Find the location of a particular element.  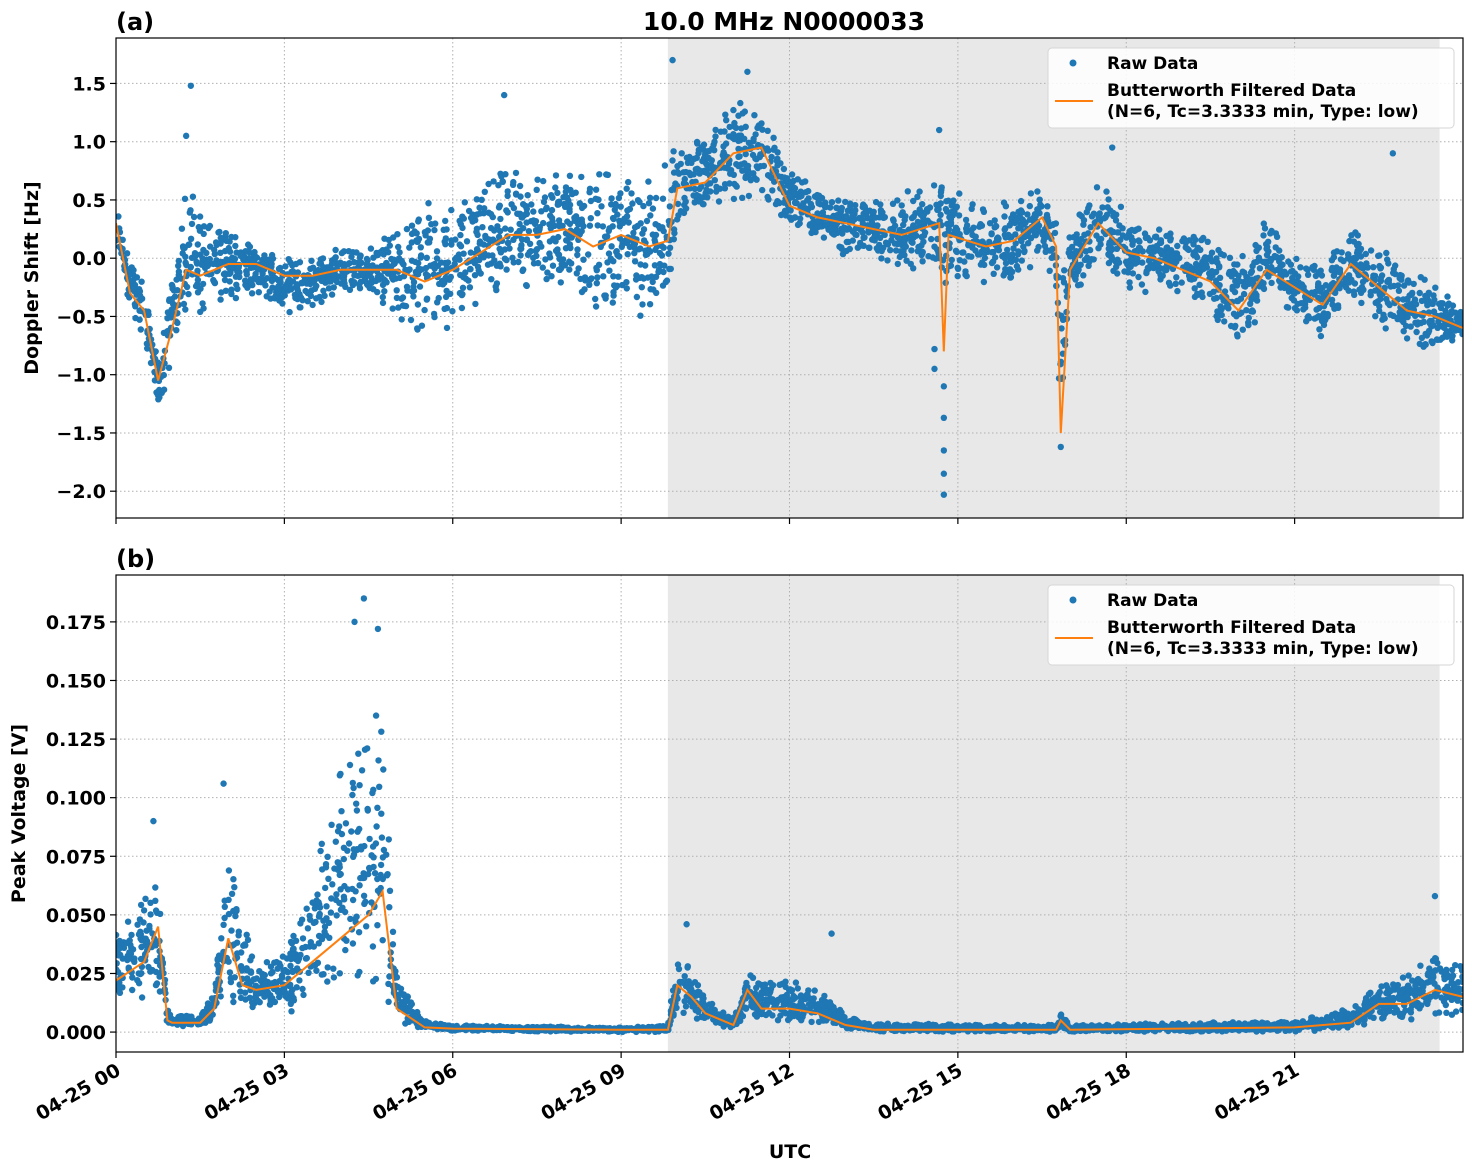

y-tick-label: −1.0 is located at coordinates (81, 376).